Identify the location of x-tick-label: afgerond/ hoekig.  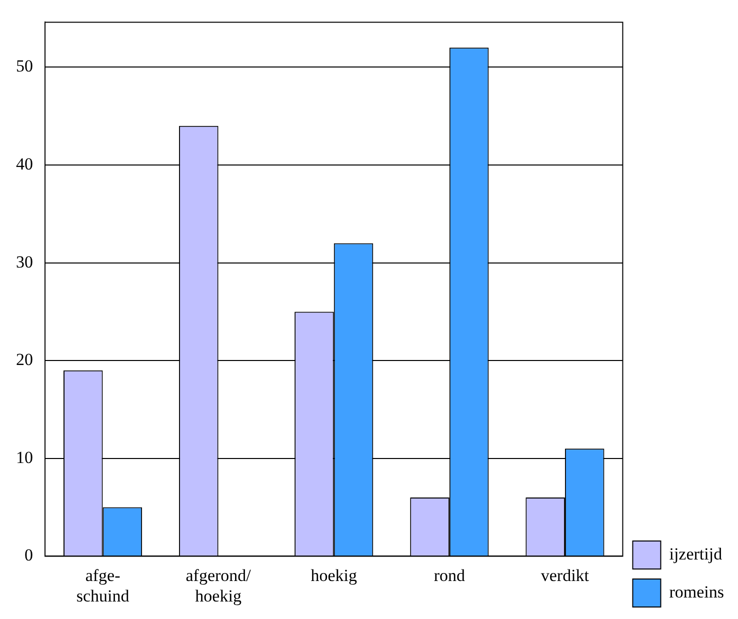
(219, 586).